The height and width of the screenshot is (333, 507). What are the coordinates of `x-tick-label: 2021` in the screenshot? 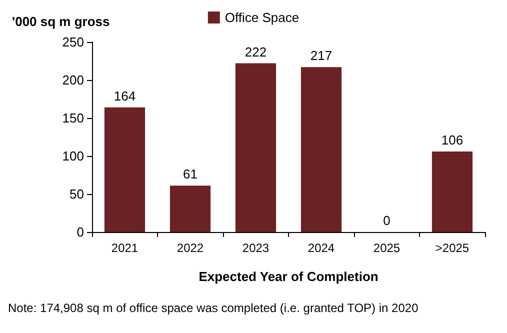 It's located at (124, 248).